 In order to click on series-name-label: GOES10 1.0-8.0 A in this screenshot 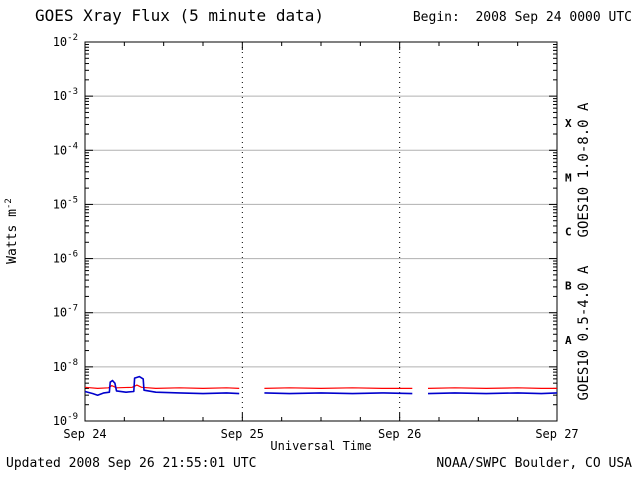, I will do `click(584, 169)`.